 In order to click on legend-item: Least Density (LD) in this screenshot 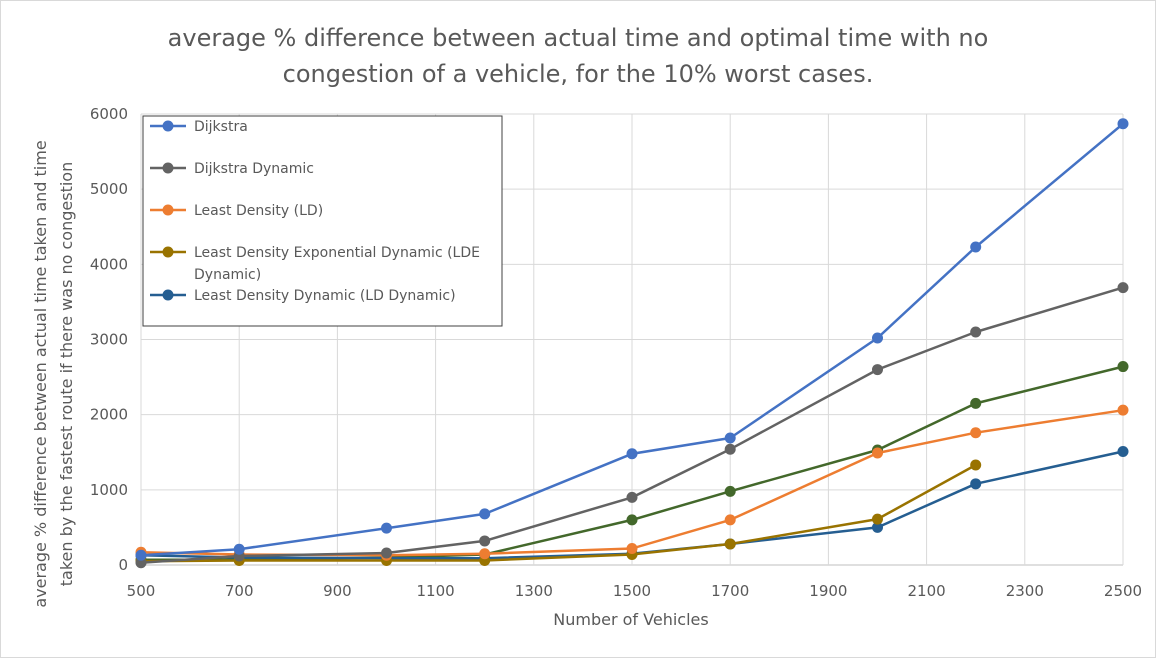, I will do `click(236, 211)`.